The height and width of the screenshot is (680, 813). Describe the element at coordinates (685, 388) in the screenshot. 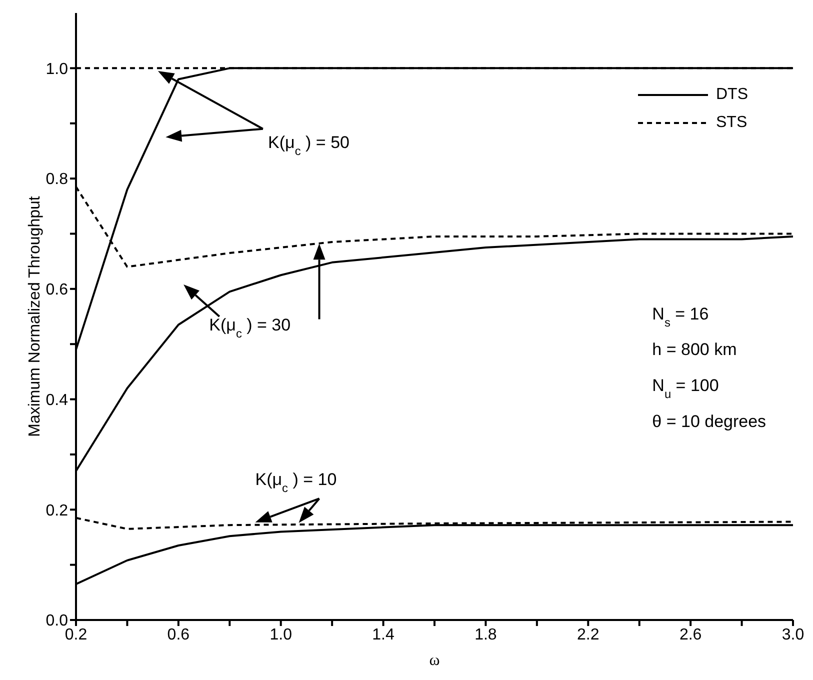

I see `annotation: N$_{u}$ = 100` at that location.